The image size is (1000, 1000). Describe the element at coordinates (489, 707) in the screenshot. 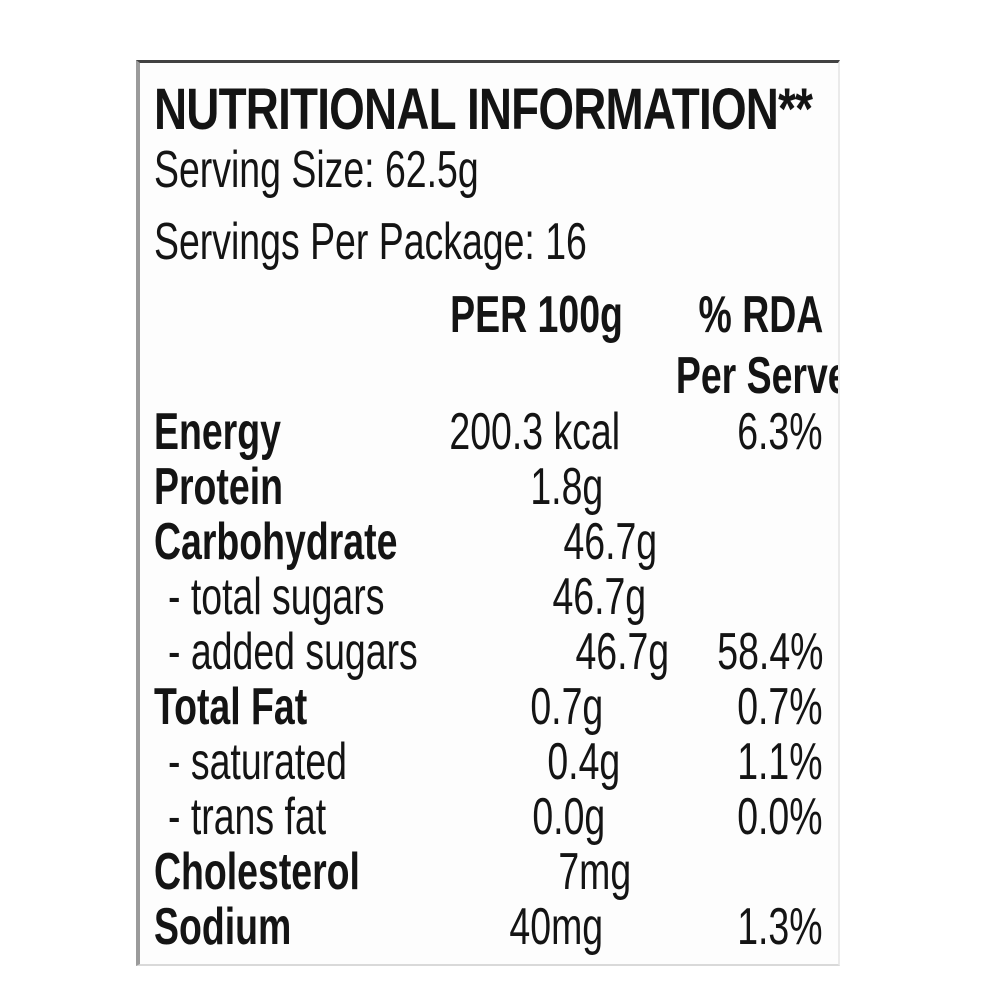

I see `nutrient-row: Total Fat 0.7g 0.7%` at that location.